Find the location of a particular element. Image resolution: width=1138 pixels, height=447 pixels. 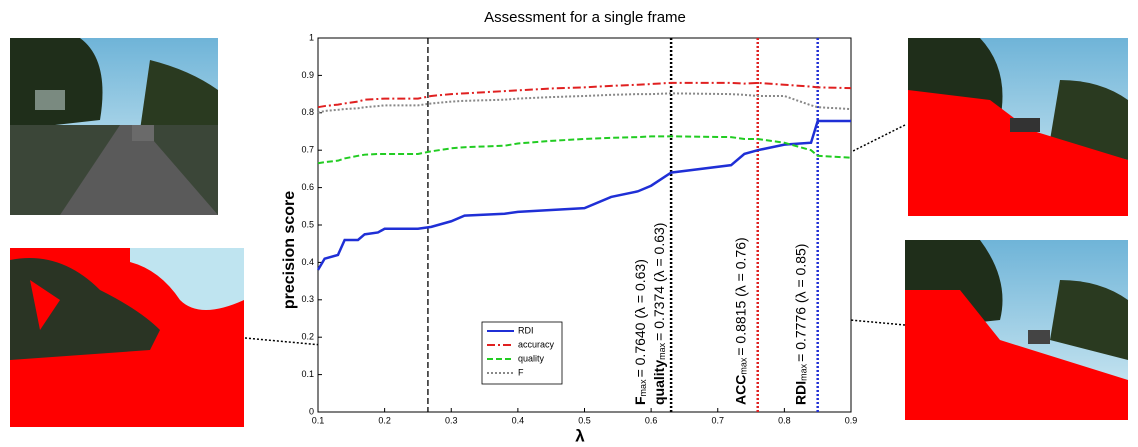

photo-segmented is located at coordinates (127, 337).